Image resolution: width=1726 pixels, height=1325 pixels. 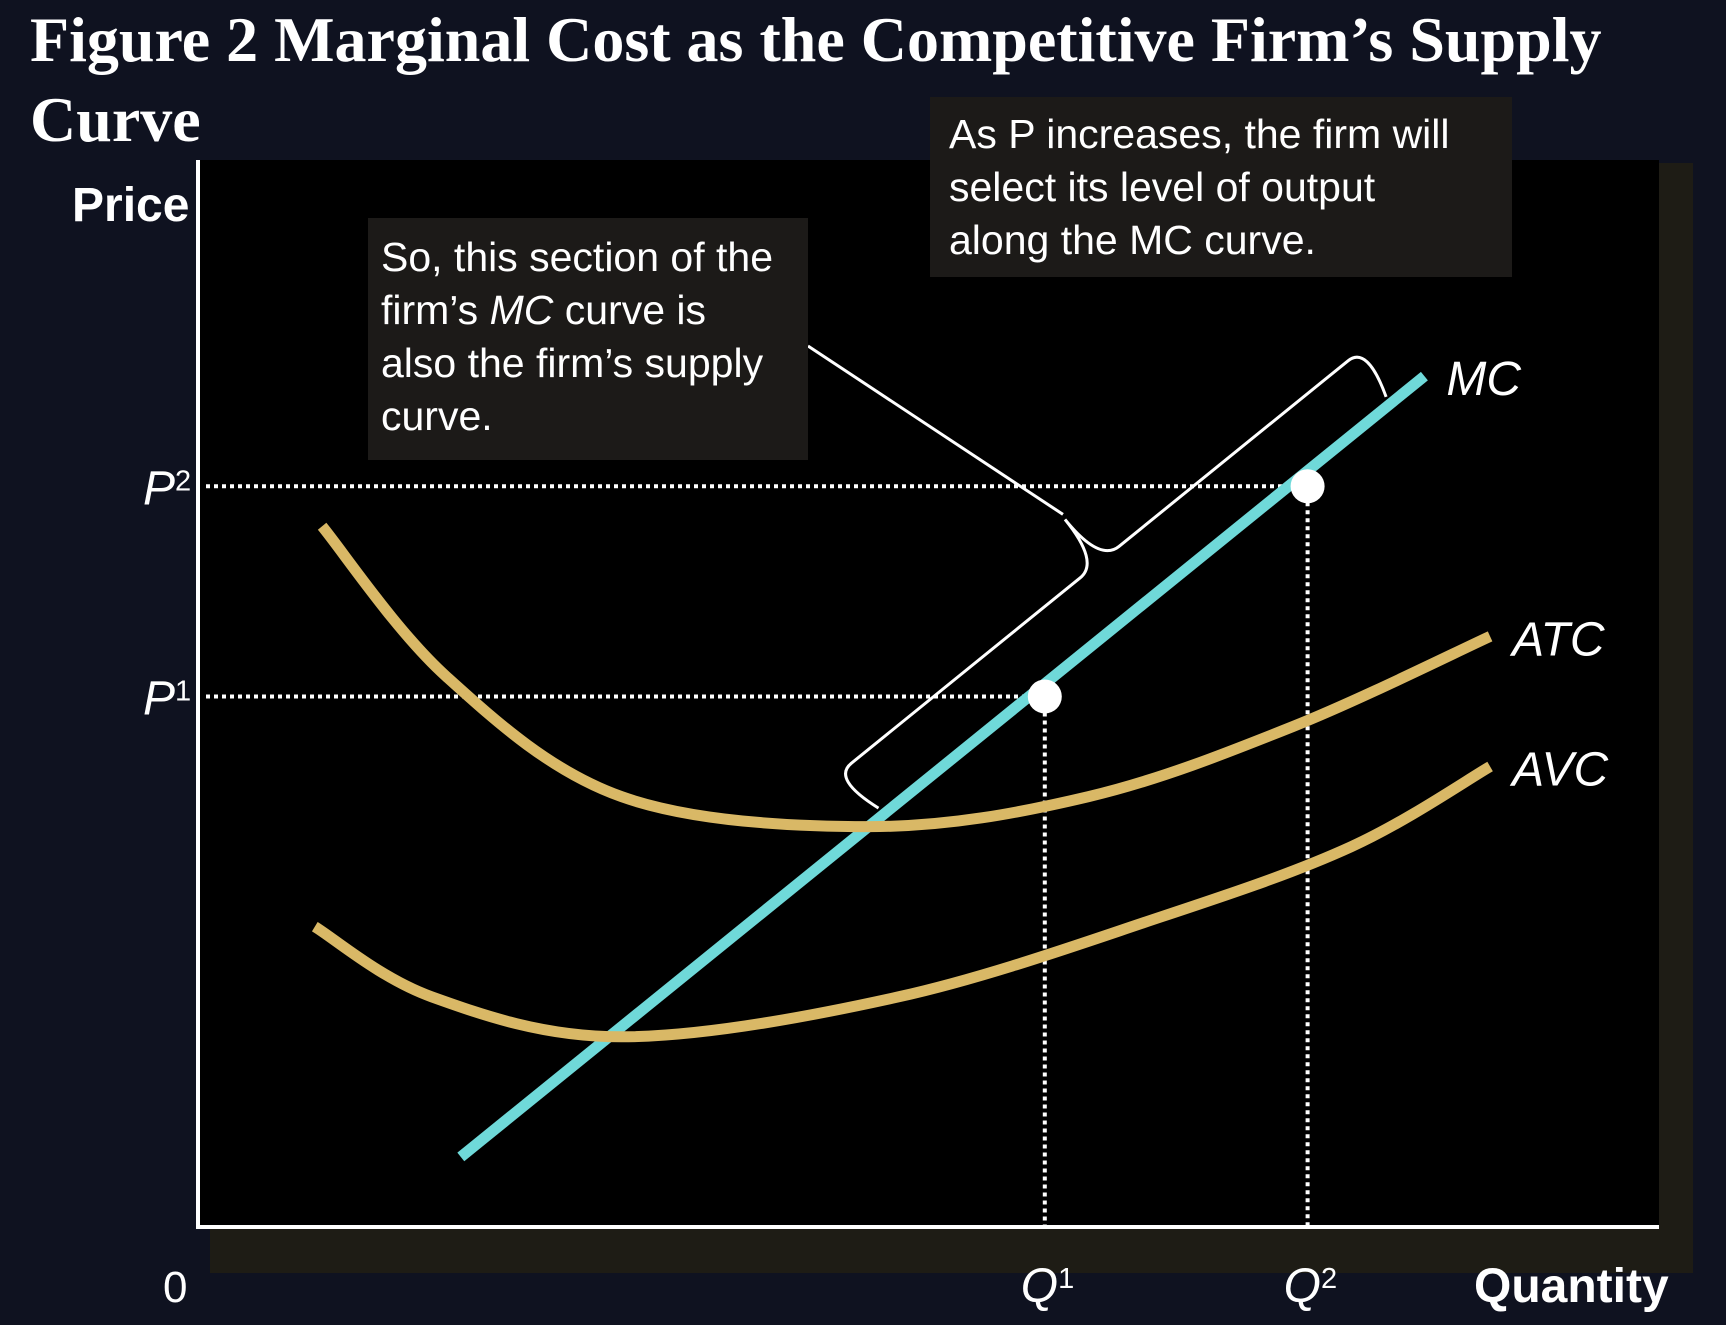 I want to click on callout-supply-line-2: firm’s MC curve is, so click(x=594, y=310).